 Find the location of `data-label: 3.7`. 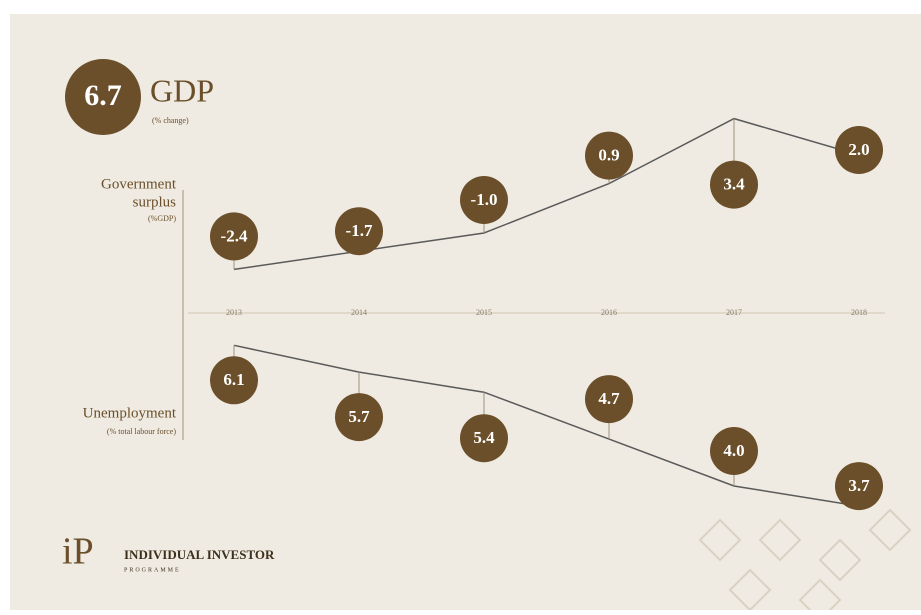

data-label: 3.7 is located at coordinates (859, 485).